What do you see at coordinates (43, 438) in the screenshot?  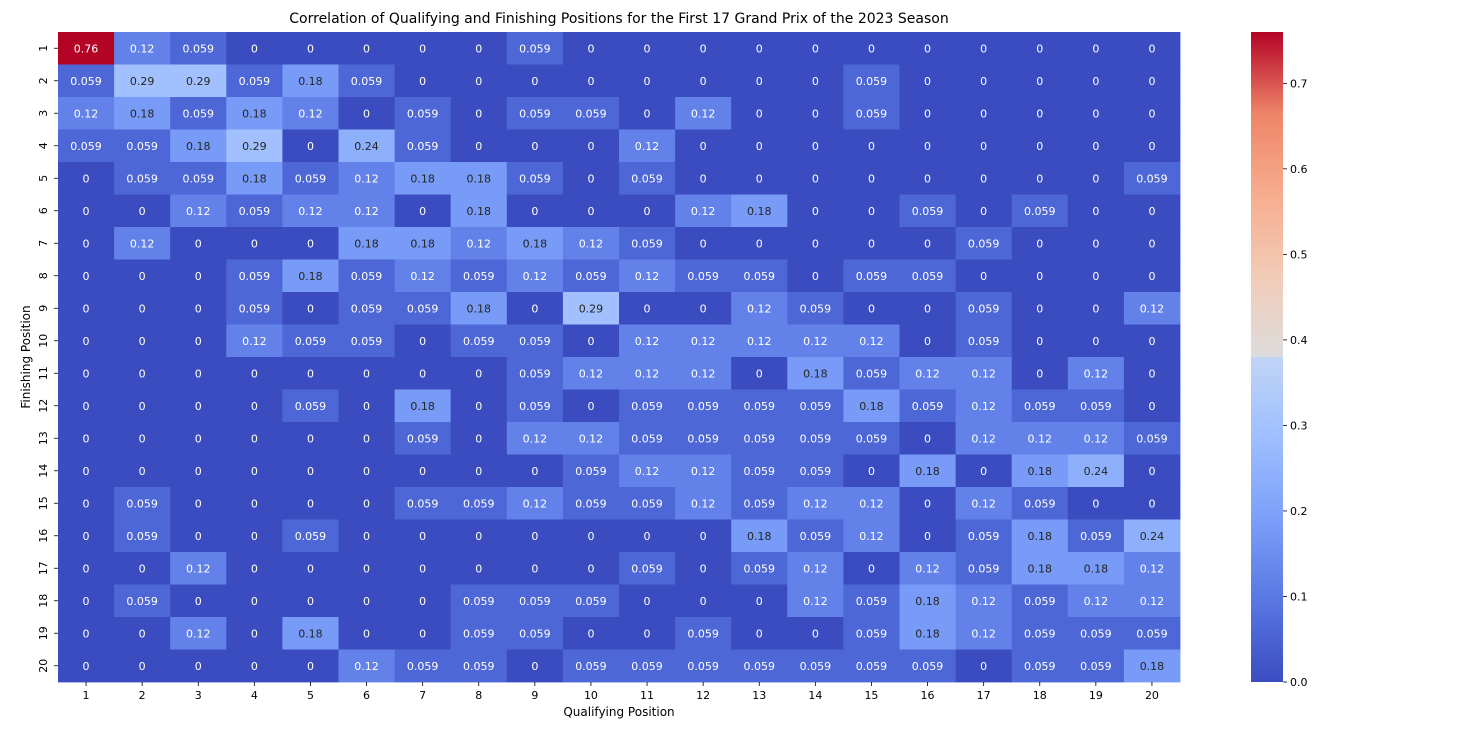 I see `y-tick-label: 13` at bounding box center [43, 438].